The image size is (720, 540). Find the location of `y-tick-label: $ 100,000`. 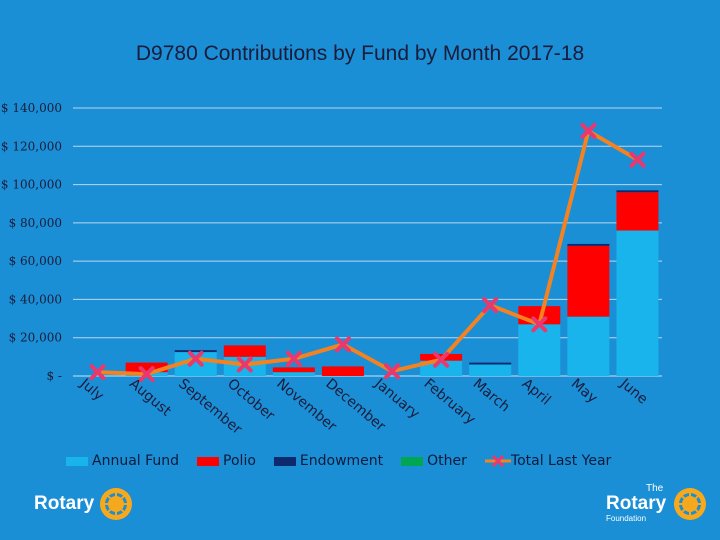

y-tick-label: $ 100,000 is located at coordinates (31, 185).